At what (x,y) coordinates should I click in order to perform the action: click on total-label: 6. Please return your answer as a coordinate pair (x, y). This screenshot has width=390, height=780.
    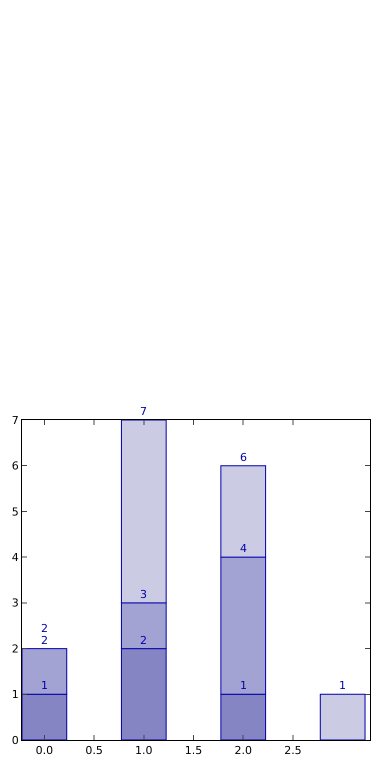
    Looking at the image, I should click on (243, 457).